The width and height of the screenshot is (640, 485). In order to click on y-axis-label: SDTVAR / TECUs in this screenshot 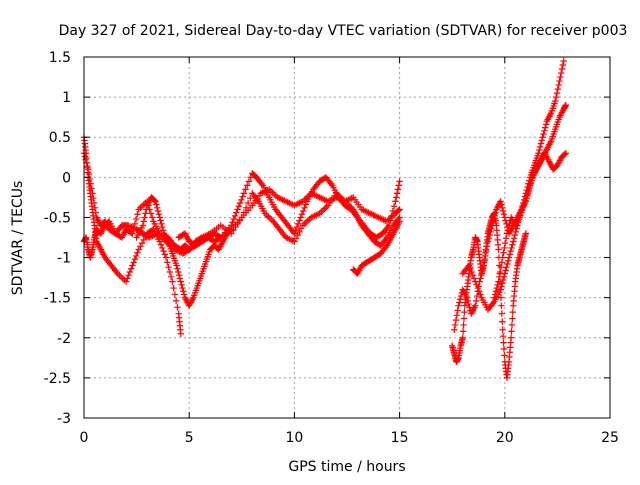, I will do `click(18, 238)`.